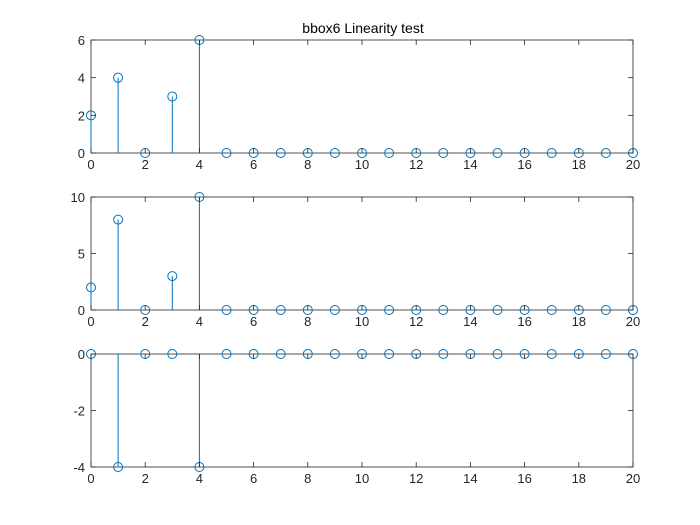 This screenshot has height=525, width=700. What do you see at coordinates (363, 28) in the screenshot?
I see `figure-title: bbox6 Linearity test` at bounding box center [363, 28].